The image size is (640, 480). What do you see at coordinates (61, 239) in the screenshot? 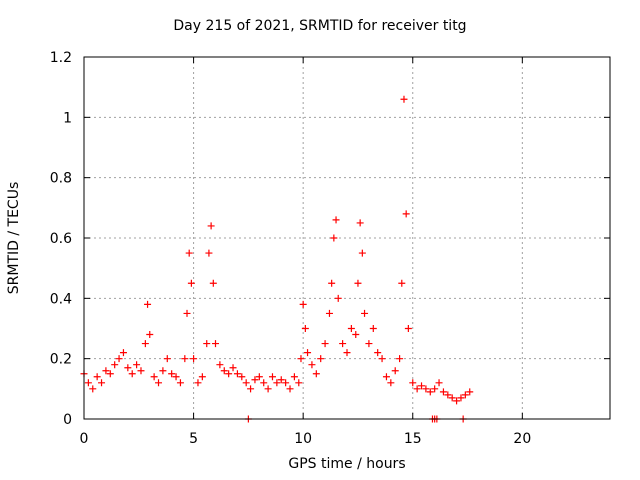
I see `y-tick-label: 0.6` at bounding box center [61, 239].